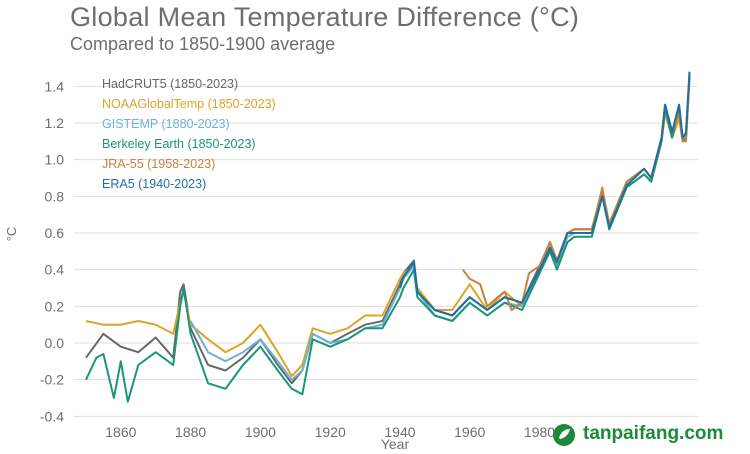  I want to click on y-tick-label: 1.4, so click(55, 86).